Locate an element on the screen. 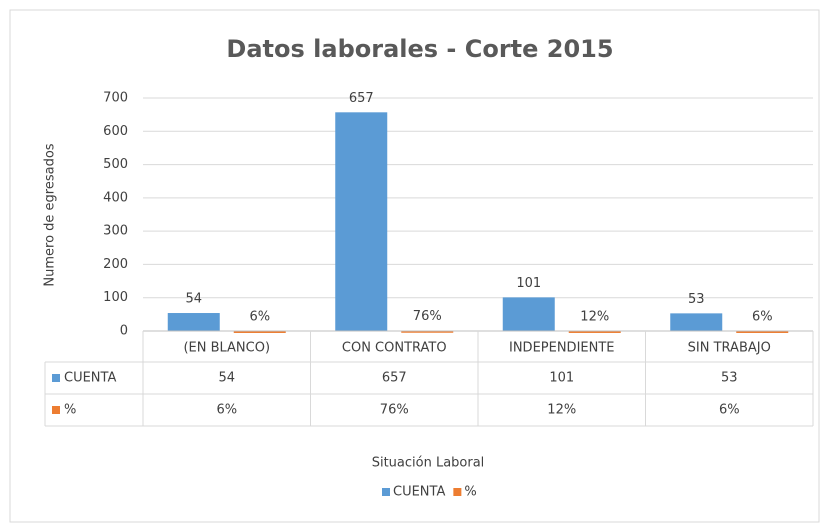 This screenshot has width=822, height=529. table-cell: 54 is located at coordinates (226, 378).